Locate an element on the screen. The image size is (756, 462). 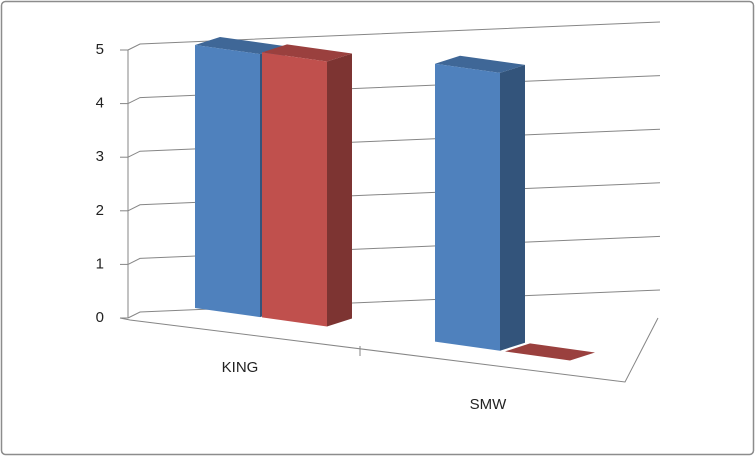
floor-edge is located at coordinates (389, 350).